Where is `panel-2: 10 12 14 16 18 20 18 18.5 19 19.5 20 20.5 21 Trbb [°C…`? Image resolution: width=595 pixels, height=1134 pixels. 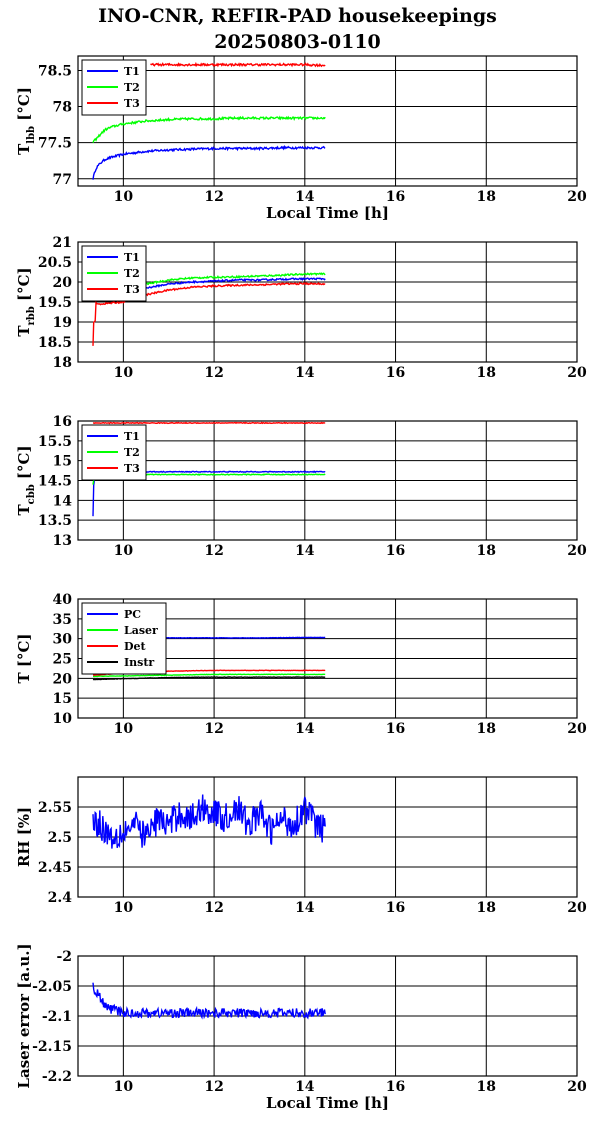 panel-2: 10 12 14 16 18 20 18 18.5 19 19.5 20 20.5 21 Trbb [°C… is located at coordinates (301, 308).